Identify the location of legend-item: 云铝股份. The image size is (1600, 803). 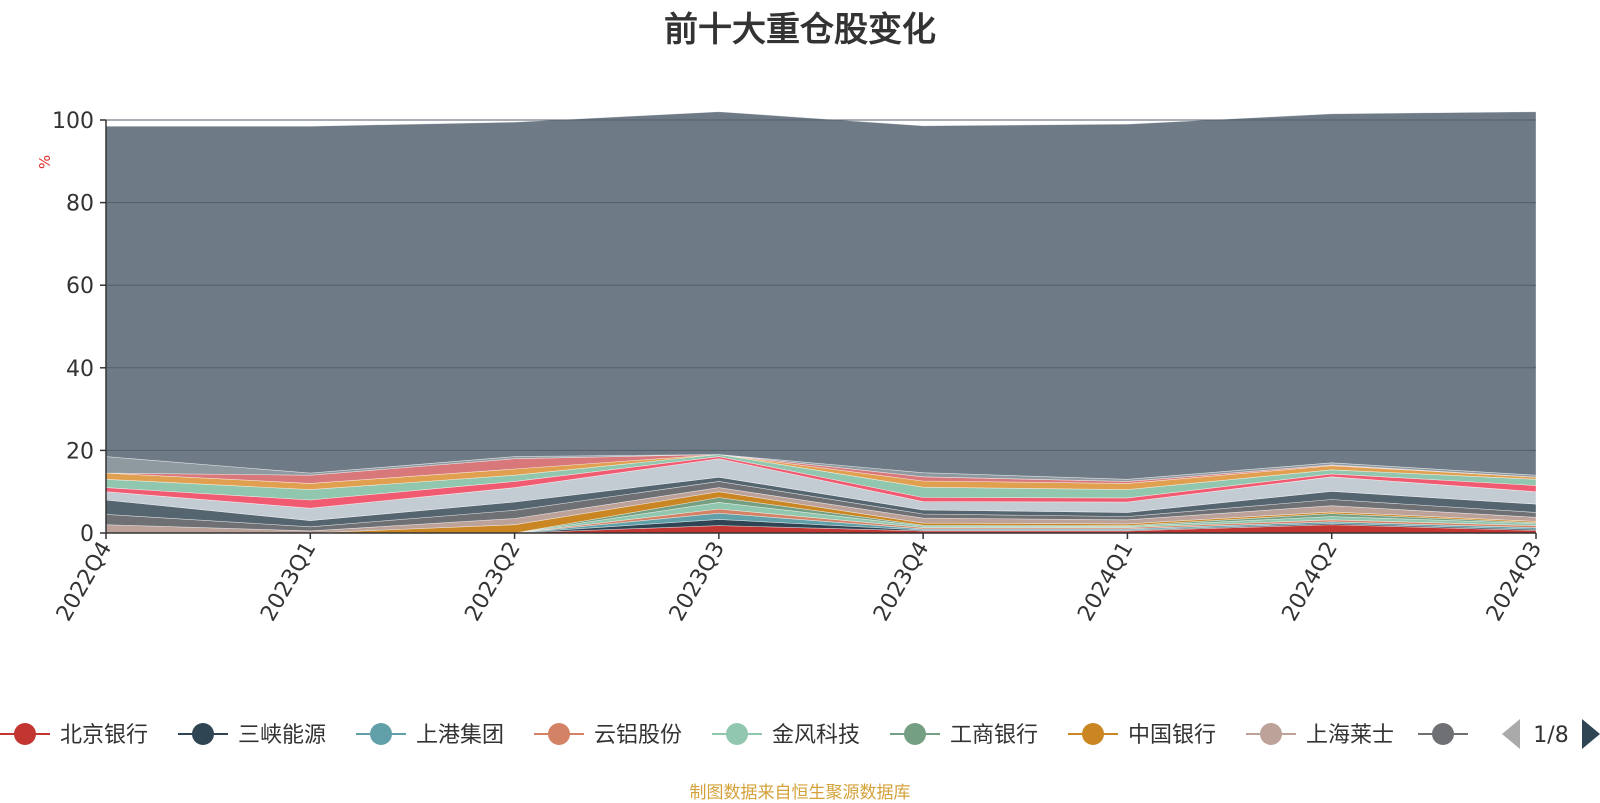
(608, 735).